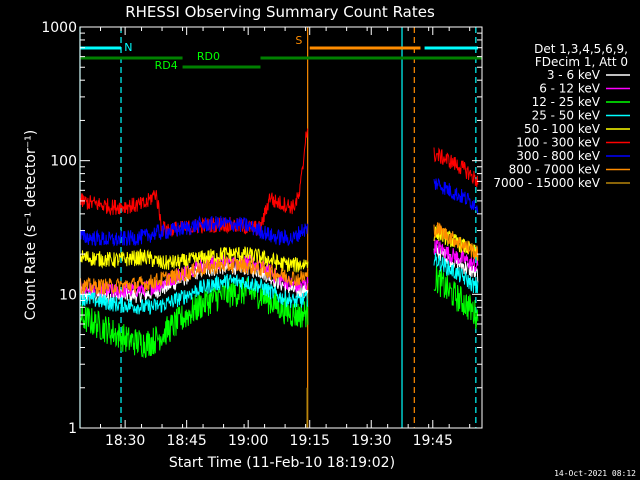 This screenshot has height=480, width=640. What do you see at coordinates (128, 47) in the screenshot?
I see `flag-label-n: N` at bounding box center [128, 47].